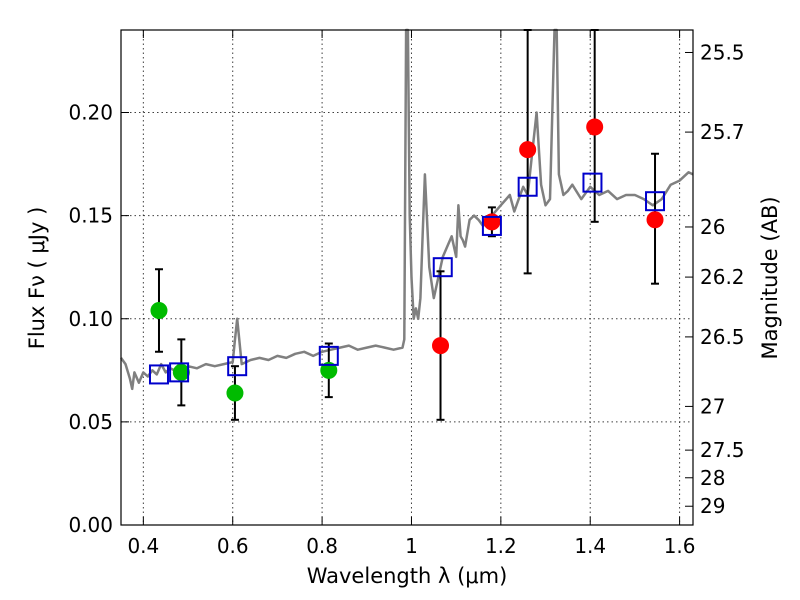  What do you see at coordinates (680, 546) in the screenshot?
I see `x-tick-label: 1.6` at bounding box center [680, 546].